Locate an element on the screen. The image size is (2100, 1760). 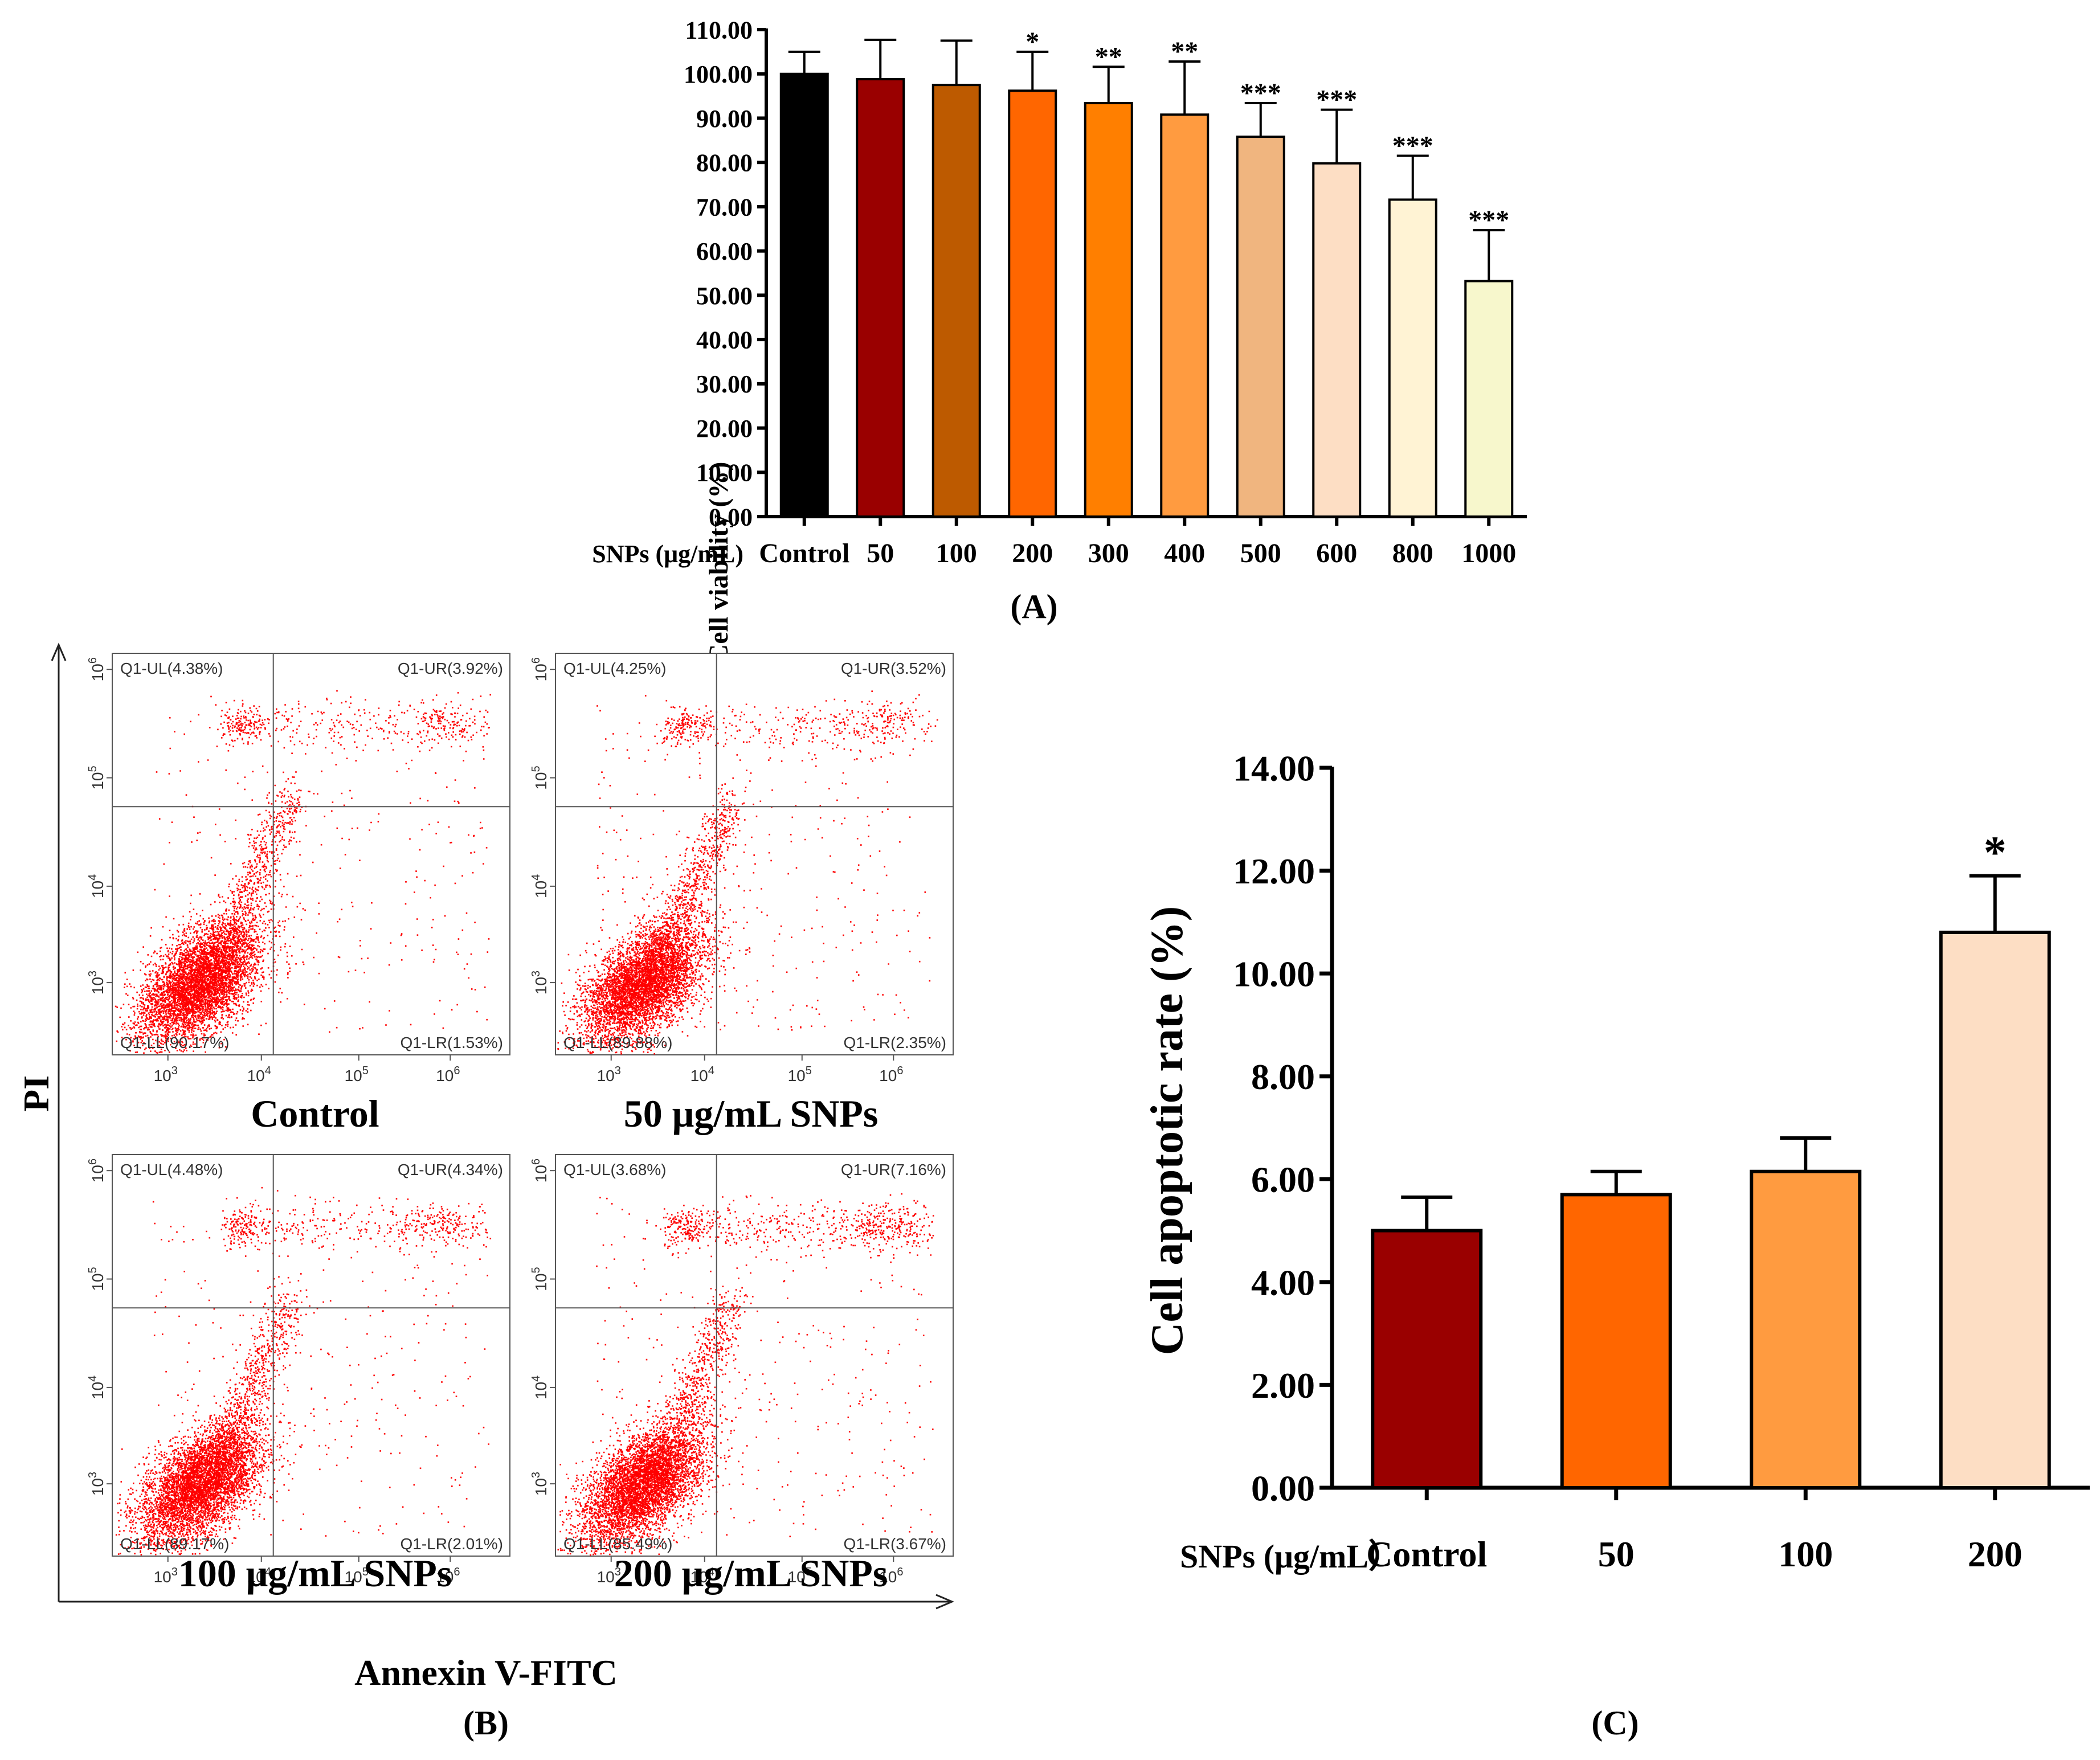
panel-b-x-axis-label: Annexin V-FITC is located at coordinates (486, 1672).